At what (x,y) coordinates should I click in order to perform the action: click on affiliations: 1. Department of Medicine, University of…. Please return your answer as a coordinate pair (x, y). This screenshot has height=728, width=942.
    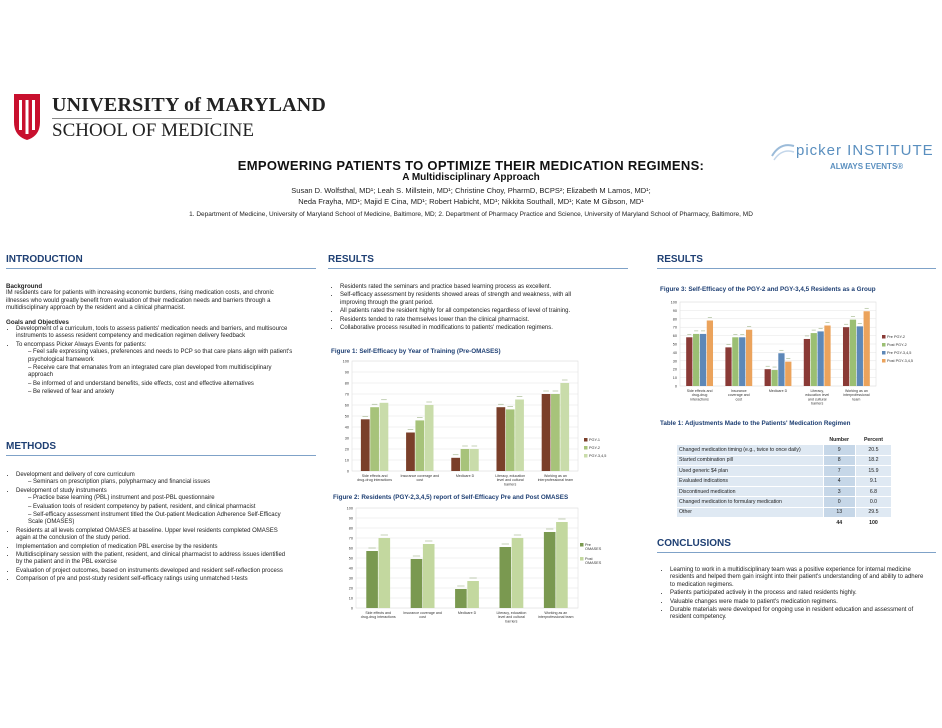
    Looking at the image, I should click on (471, 214).